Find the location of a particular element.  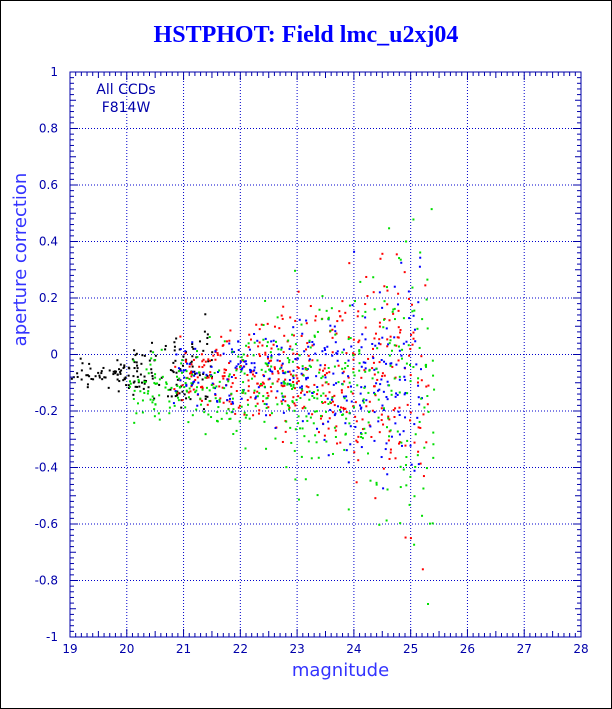

y-tick-label: 0 is located at coordinates (54, 355).